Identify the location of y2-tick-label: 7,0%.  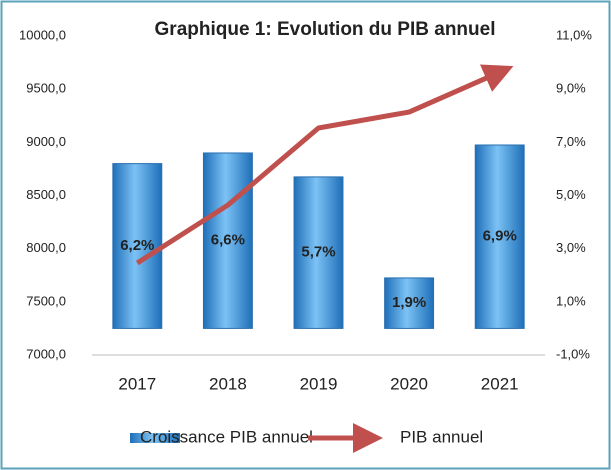
(571, 141).